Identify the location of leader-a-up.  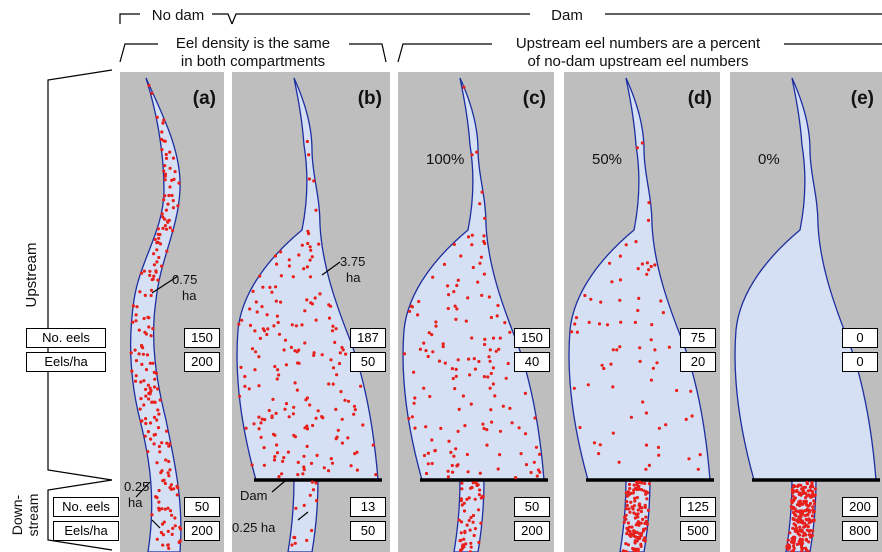
(165, 284).